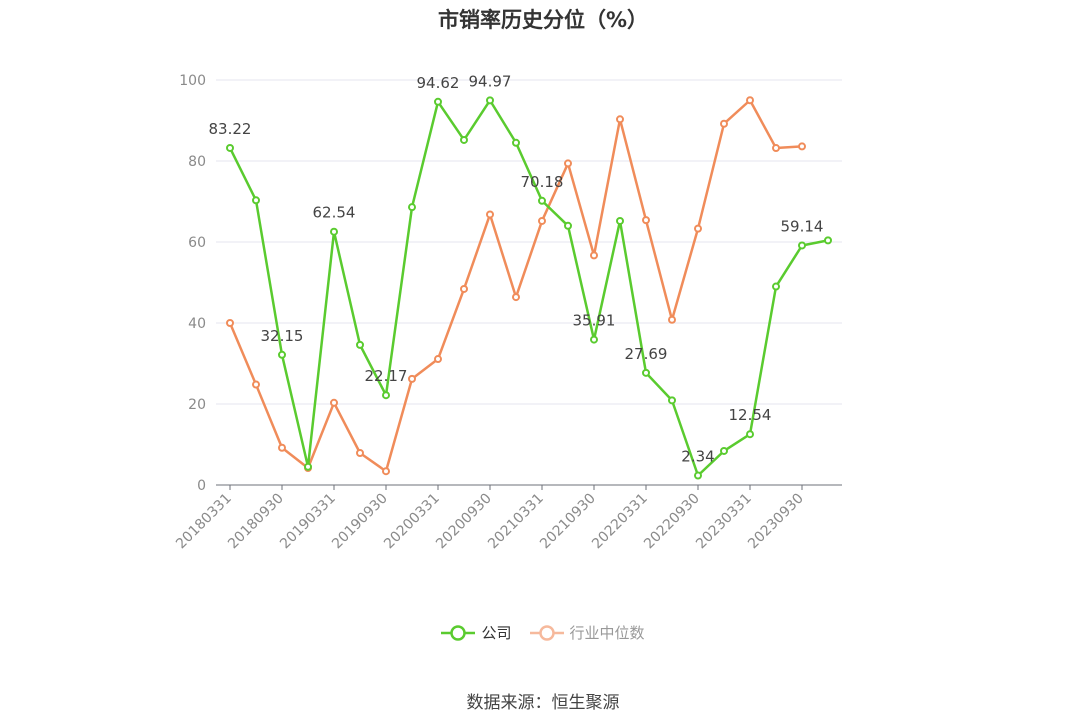  I want to click on y-tick-label: 40, so click(197, 324).